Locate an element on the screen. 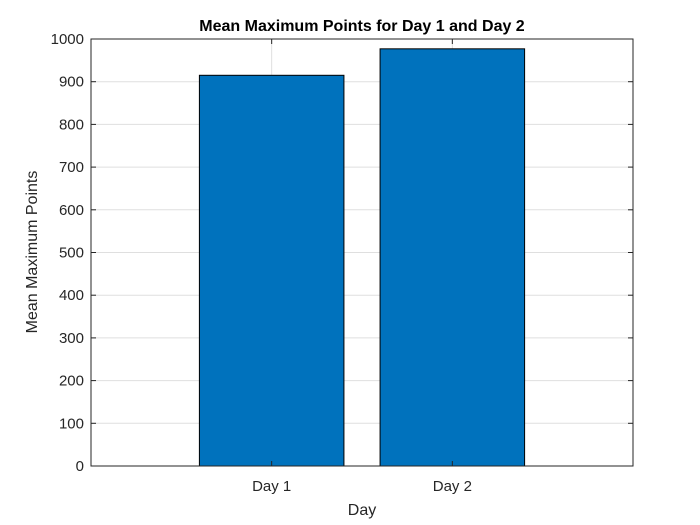 The height and width of the screenshot is (525, 700). y-tick-label: 1000 is located at coordinates (67, 39).